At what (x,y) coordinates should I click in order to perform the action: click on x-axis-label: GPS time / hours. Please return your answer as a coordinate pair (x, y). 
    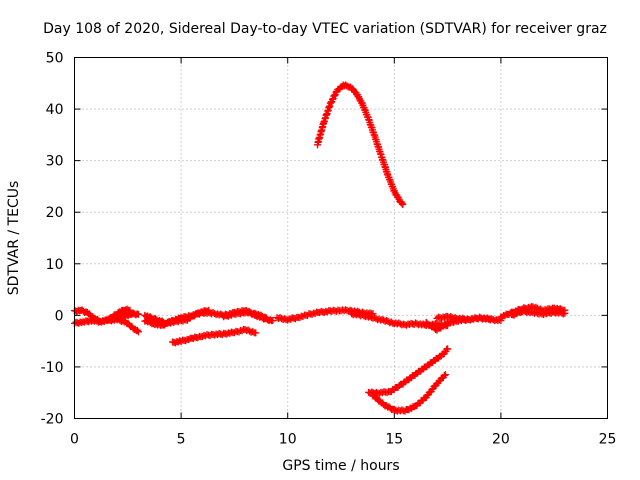
    Looking at the image, I should click on (340, 466).